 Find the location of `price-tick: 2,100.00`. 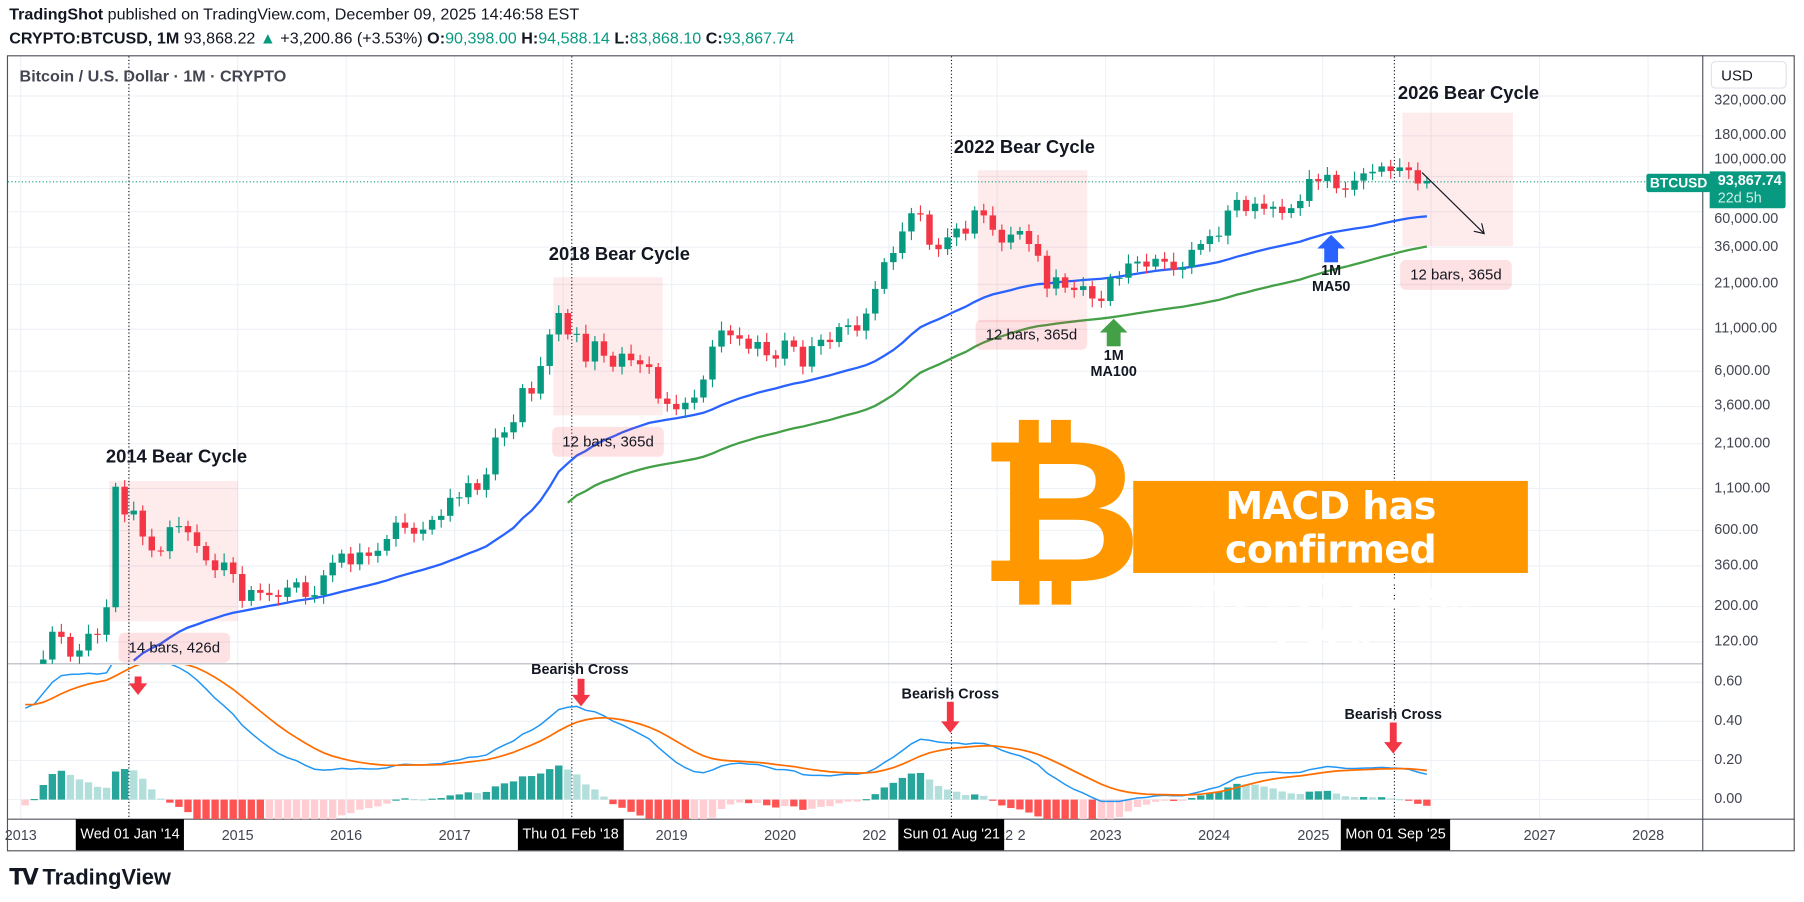

price-tick: 2,100.00 is located at coordinates (1742, 442).